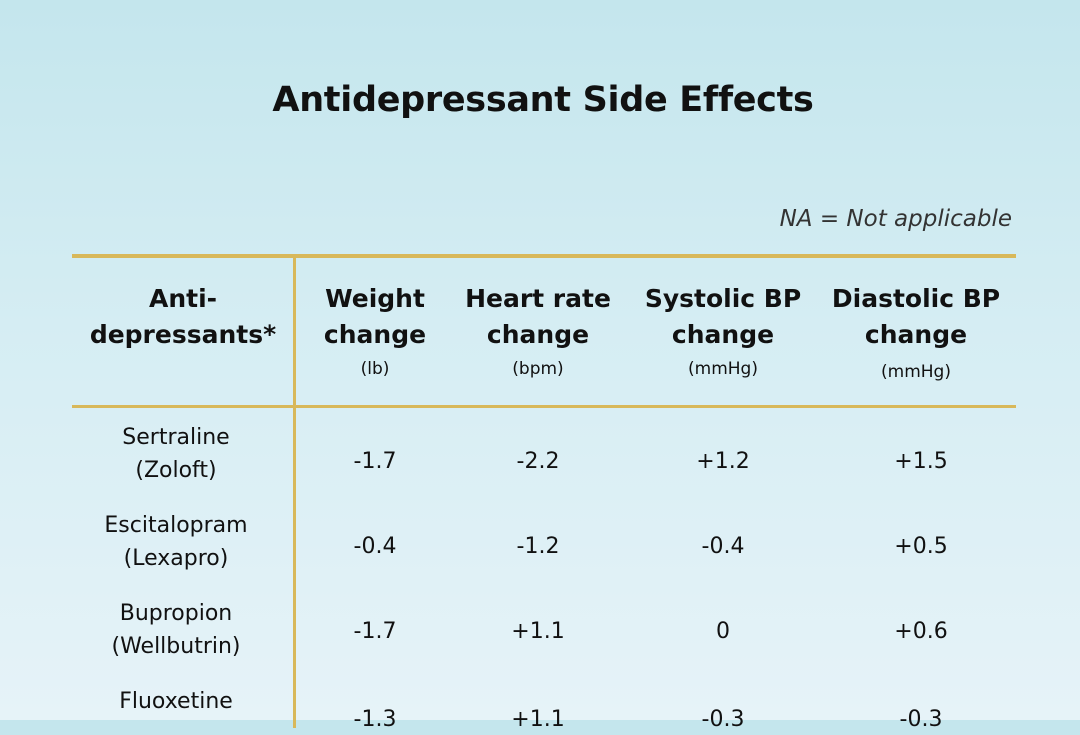  Describe the element at coordinates (723, 631) in the screenshot. I see `systolic-bp-change-value: 0` at that location.